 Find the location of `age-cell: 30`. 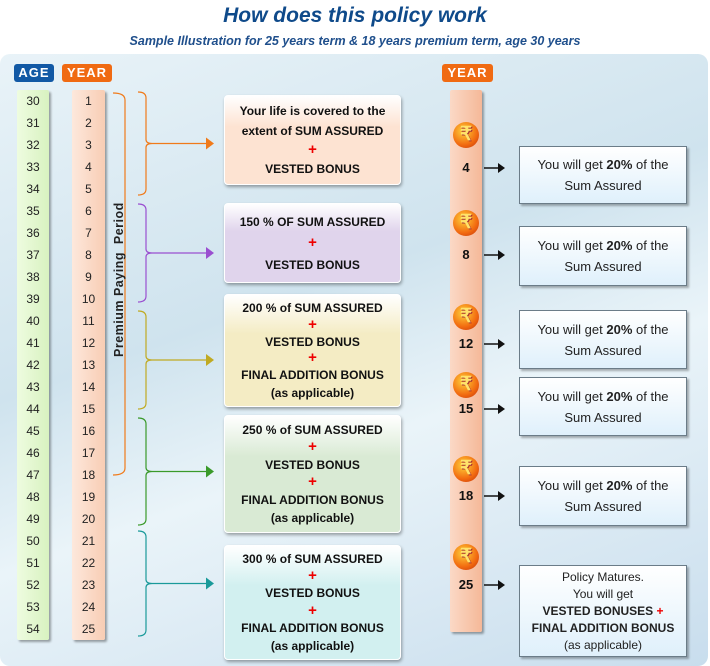

age-cell: 30 is located at coordinates (33, 101).